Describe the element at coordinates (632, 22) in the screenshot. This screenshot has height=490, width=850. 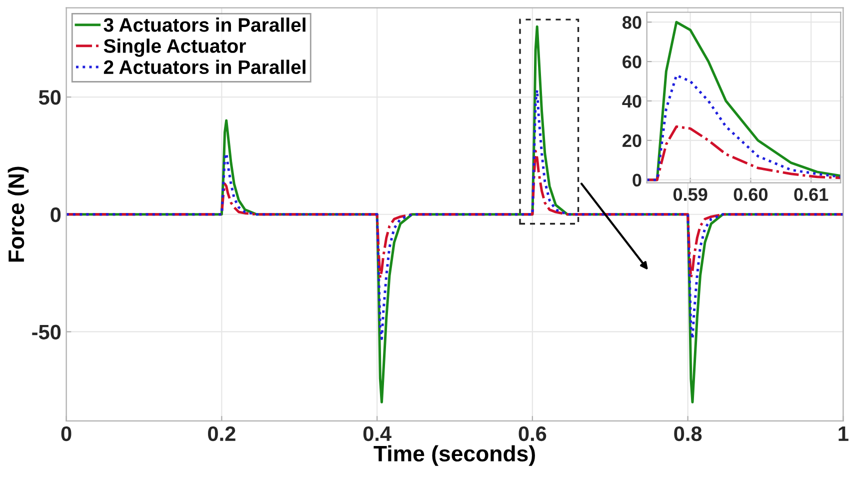
I see `y-tick-label: 80` at that location.